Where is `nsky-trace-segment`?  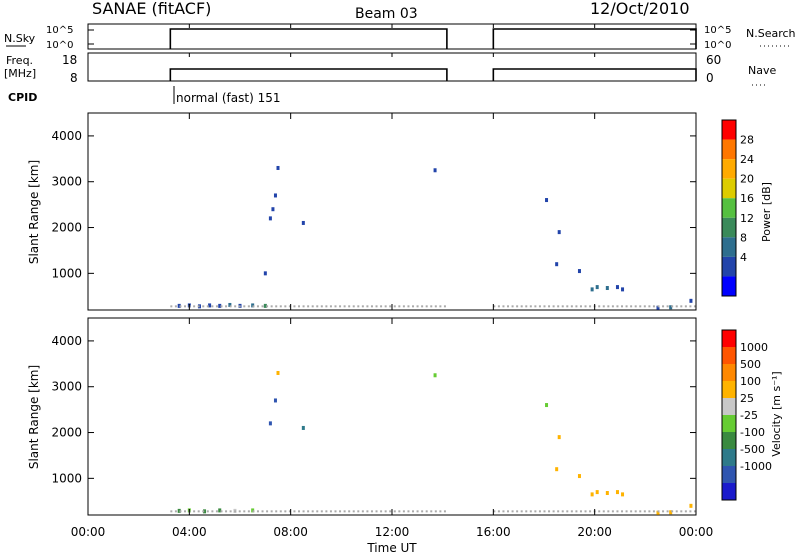
nsky-trace-segment is located at coordinates (308, 38).